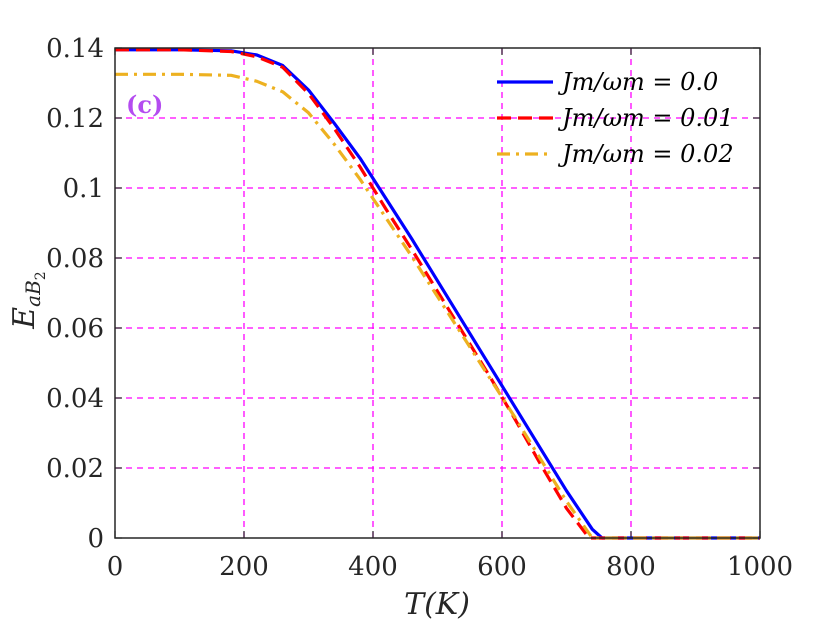 The width and height of the screenshot is (840, 630). Describe the element at coordinates (24, 318) in the screenshot. I see `y-axis-label-main: E` at that location.